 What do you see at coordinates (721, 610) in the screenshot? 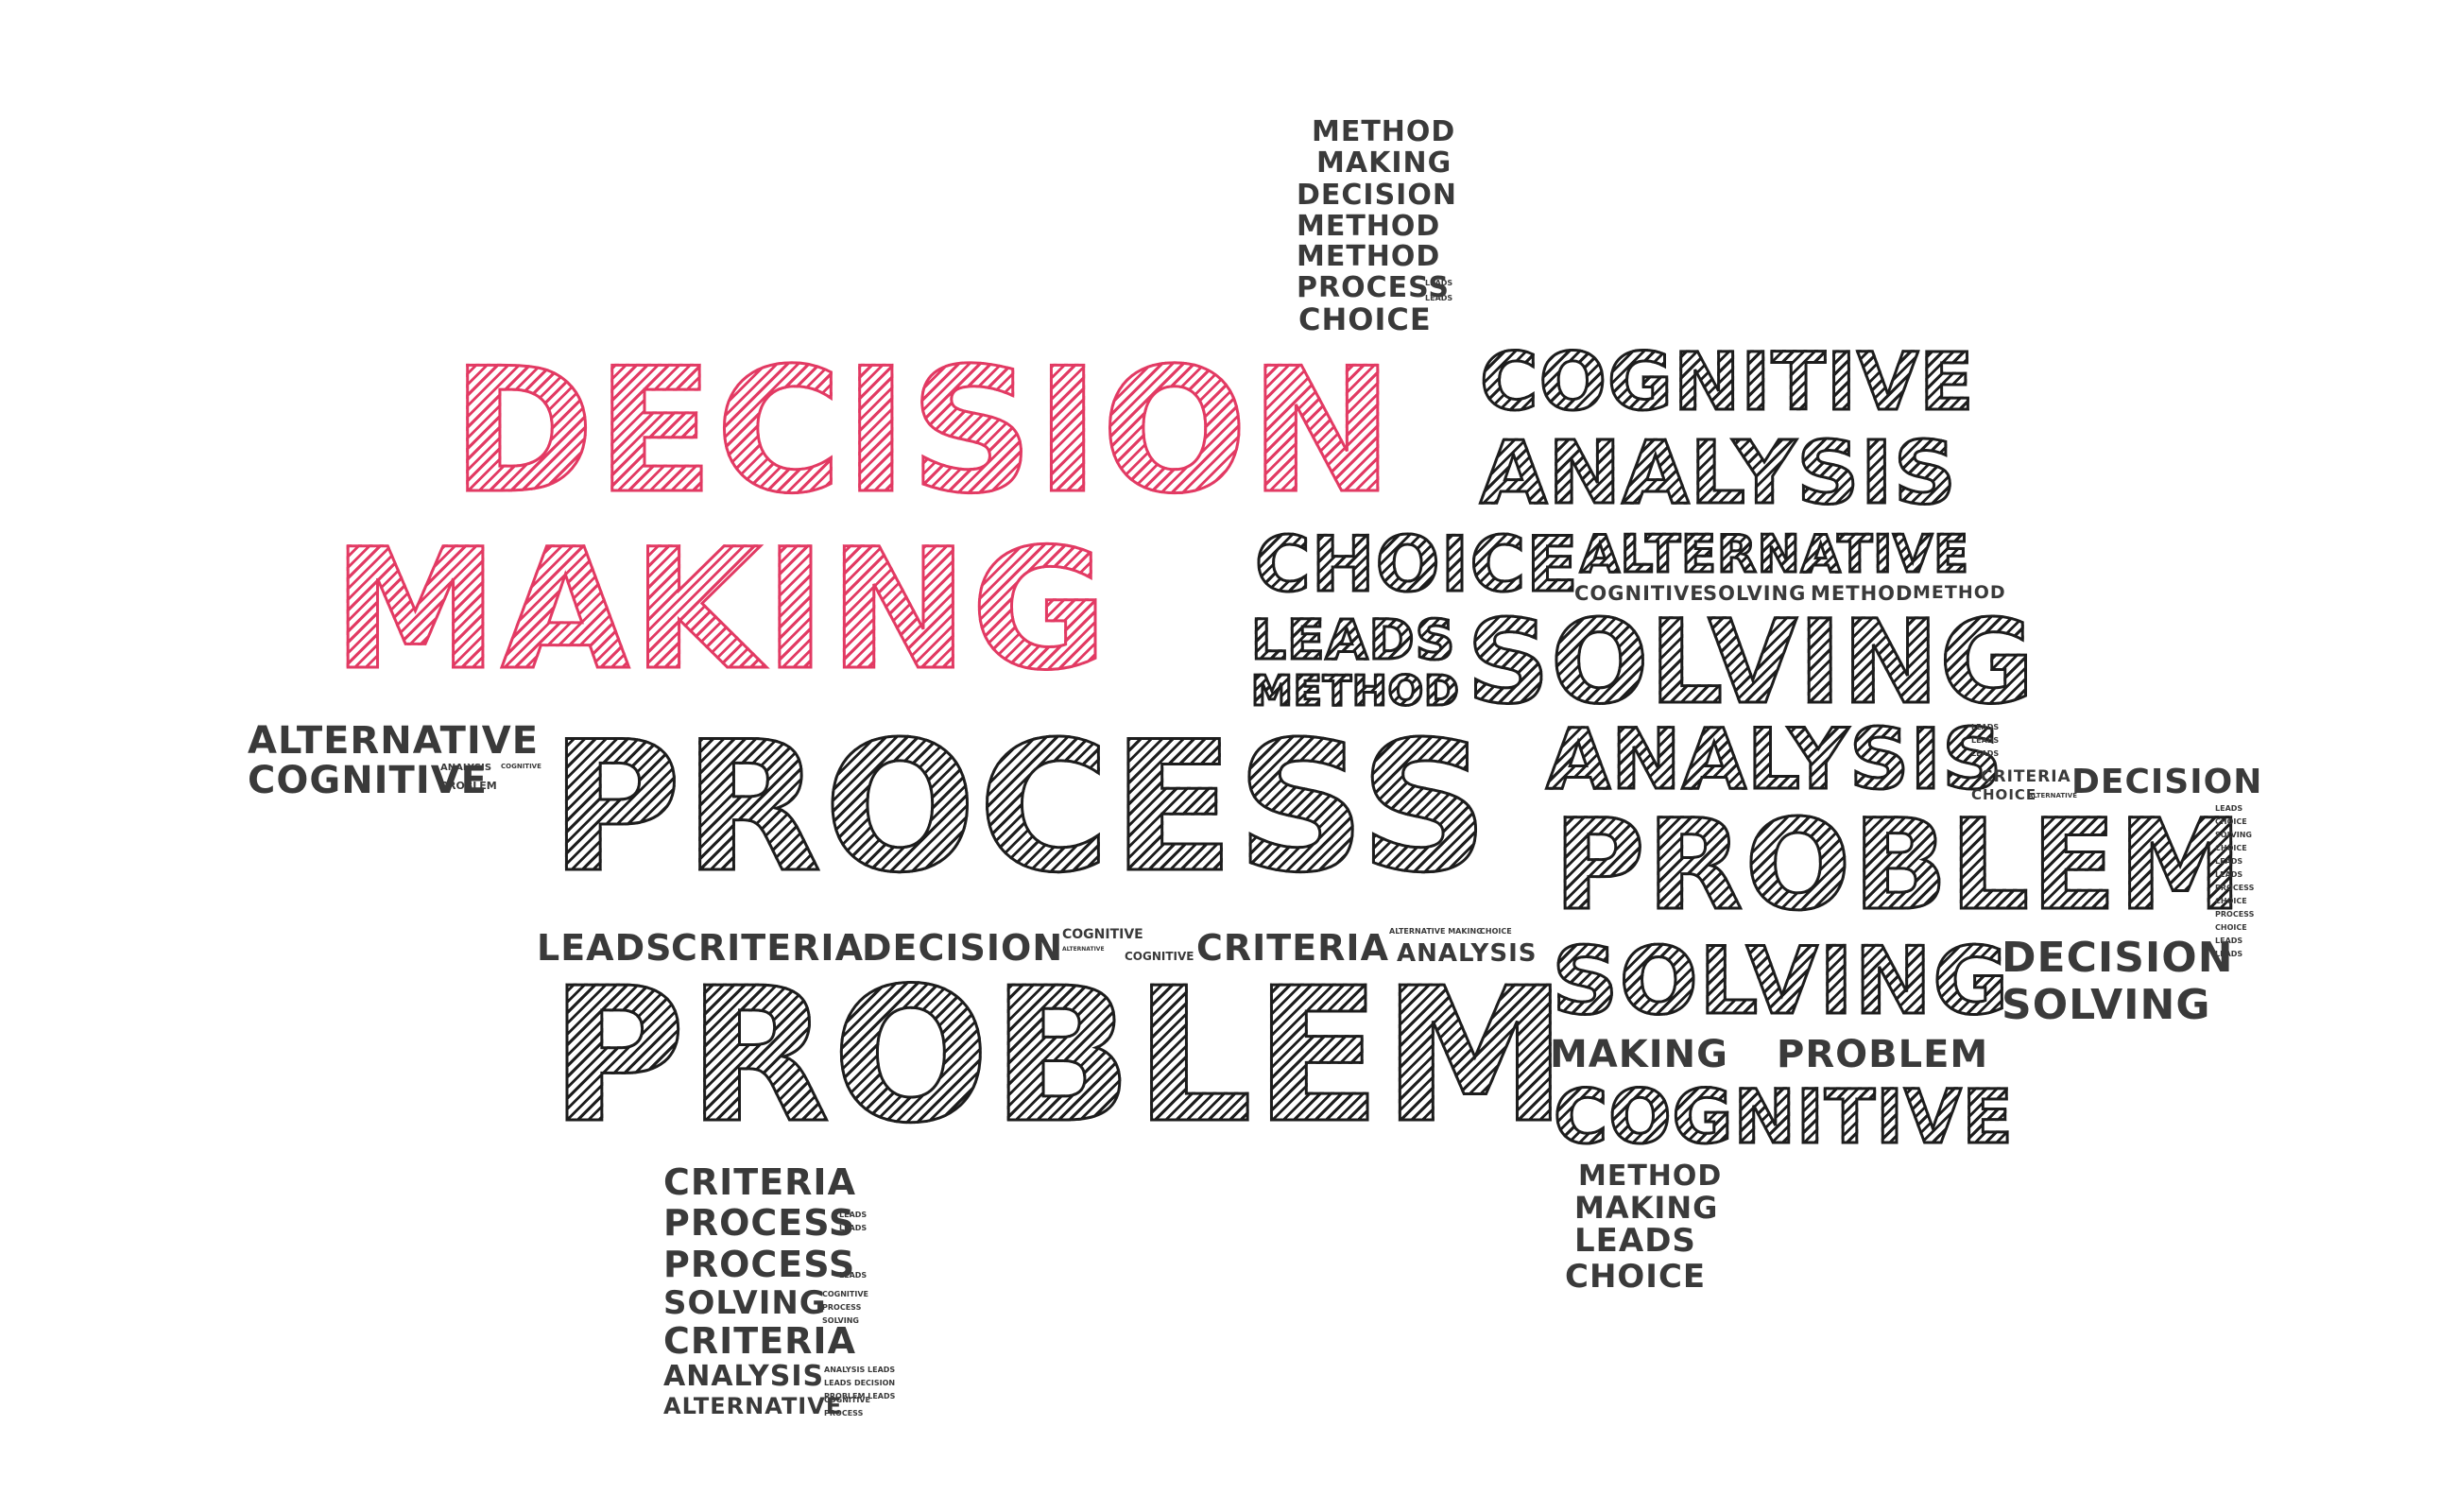
I see `word-making-main: MAKING` at bounding box center [721, 610].